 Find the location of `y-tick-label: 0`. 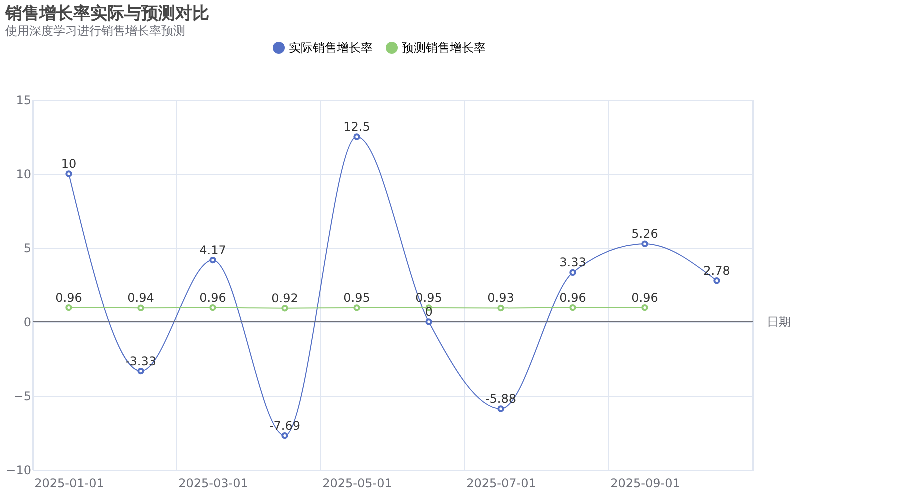

y-tick-label: 0 is located at coordinates (28, 323).